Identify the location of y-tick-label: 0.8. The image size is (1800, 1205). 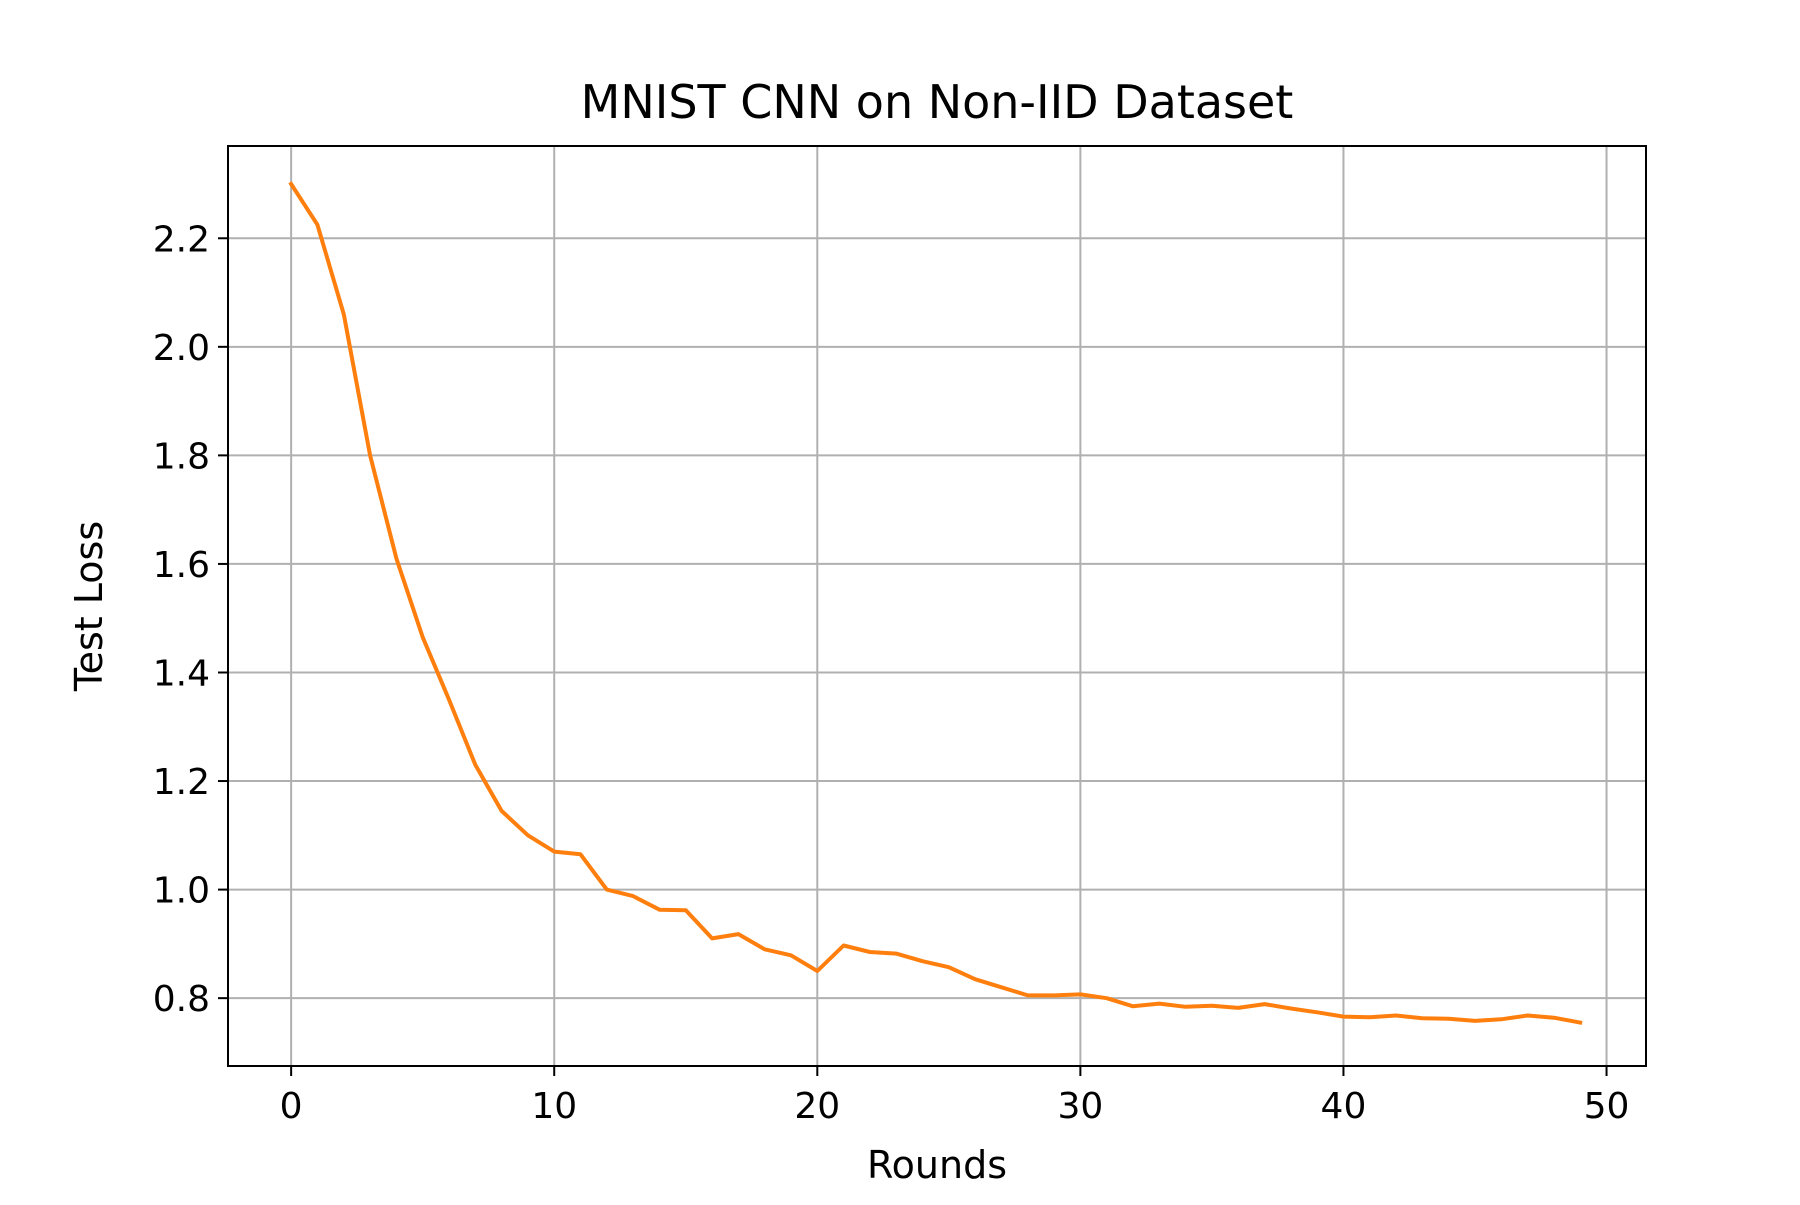
(181, 999).